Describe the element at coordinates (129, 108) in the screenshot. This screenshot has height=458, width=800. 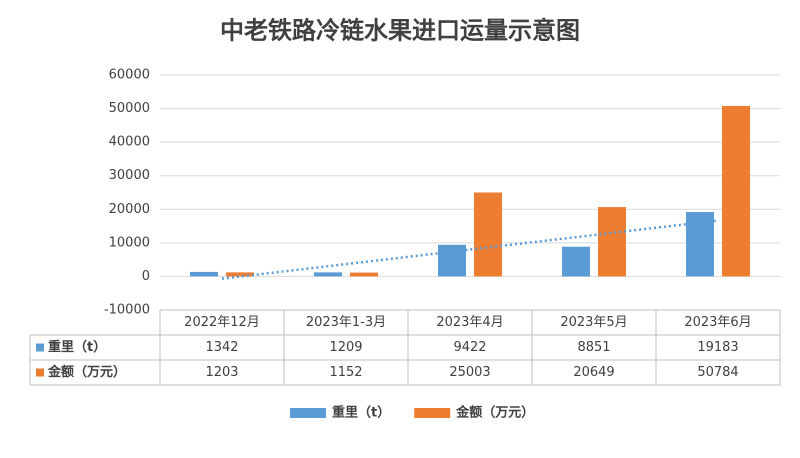
I see `y-tick-label: 50000` at that location.